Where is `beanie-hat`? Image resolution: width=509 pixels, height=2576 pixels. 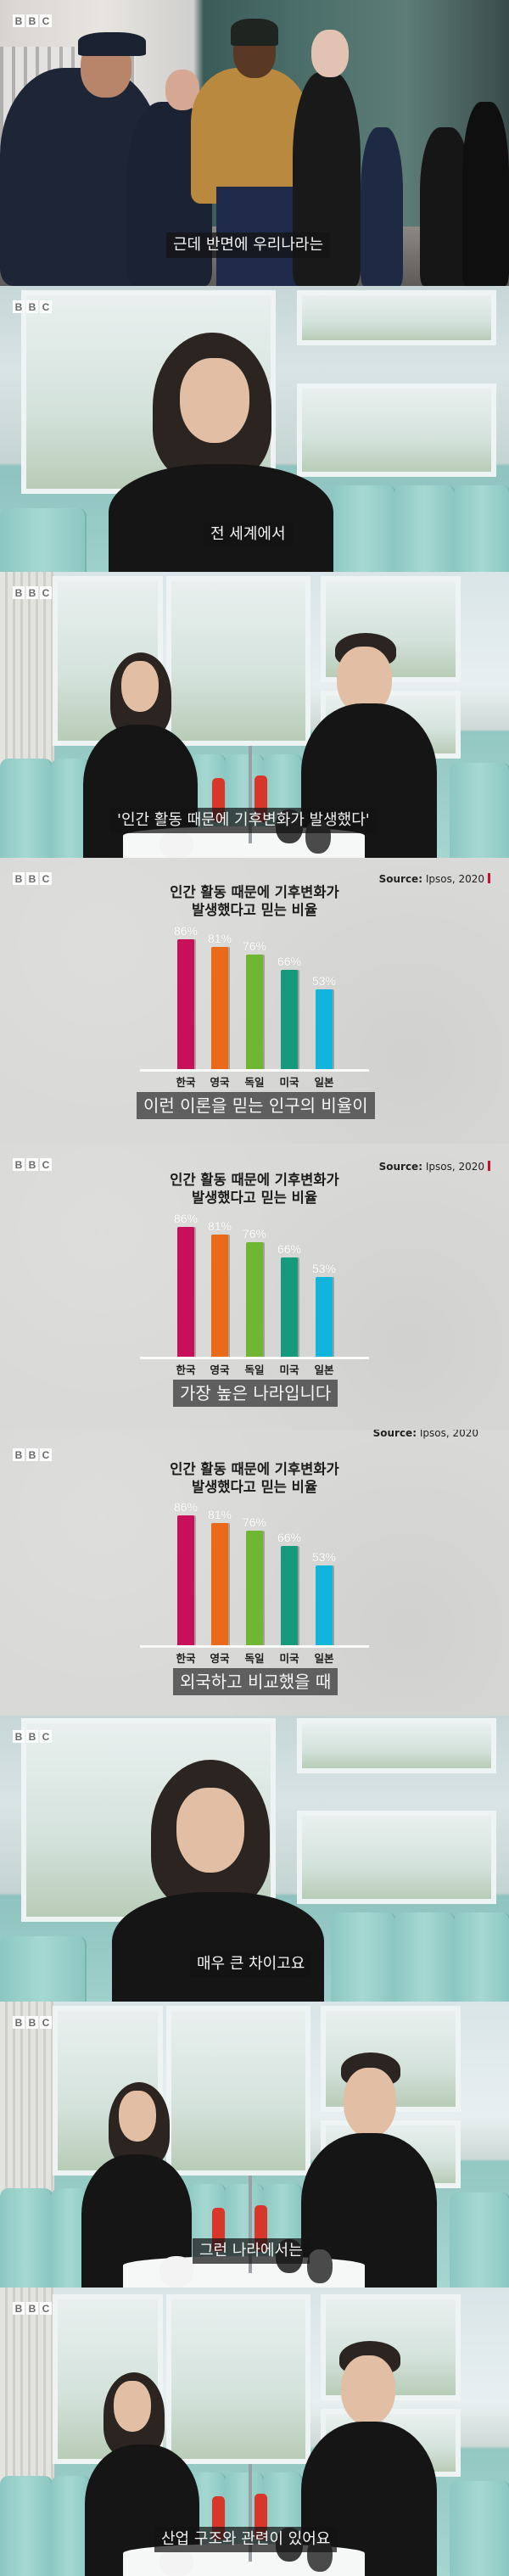 beanie-hat is located at coordinates (255, 32).